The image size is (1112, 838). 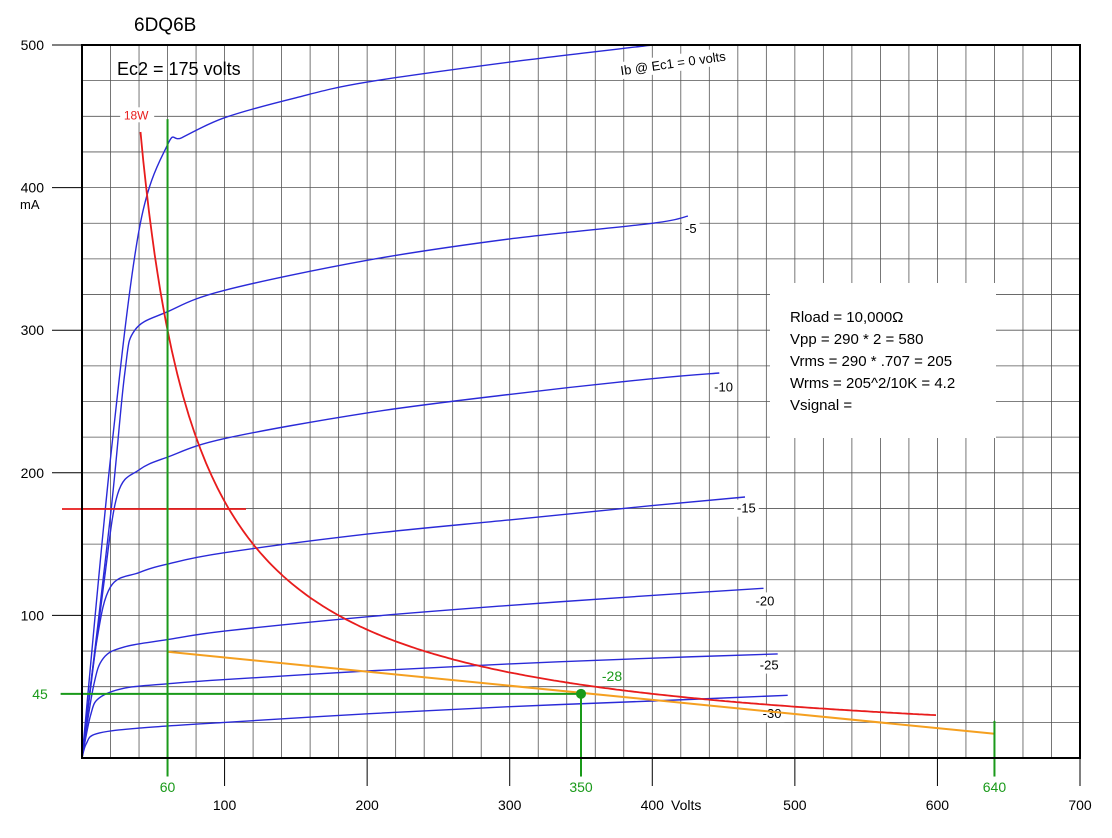 What do you see at coordinates (179, 69) in the screenshot?
I see `screen-voltage-note: Ec2 = 175 volts` at bounding box center [179, 69].